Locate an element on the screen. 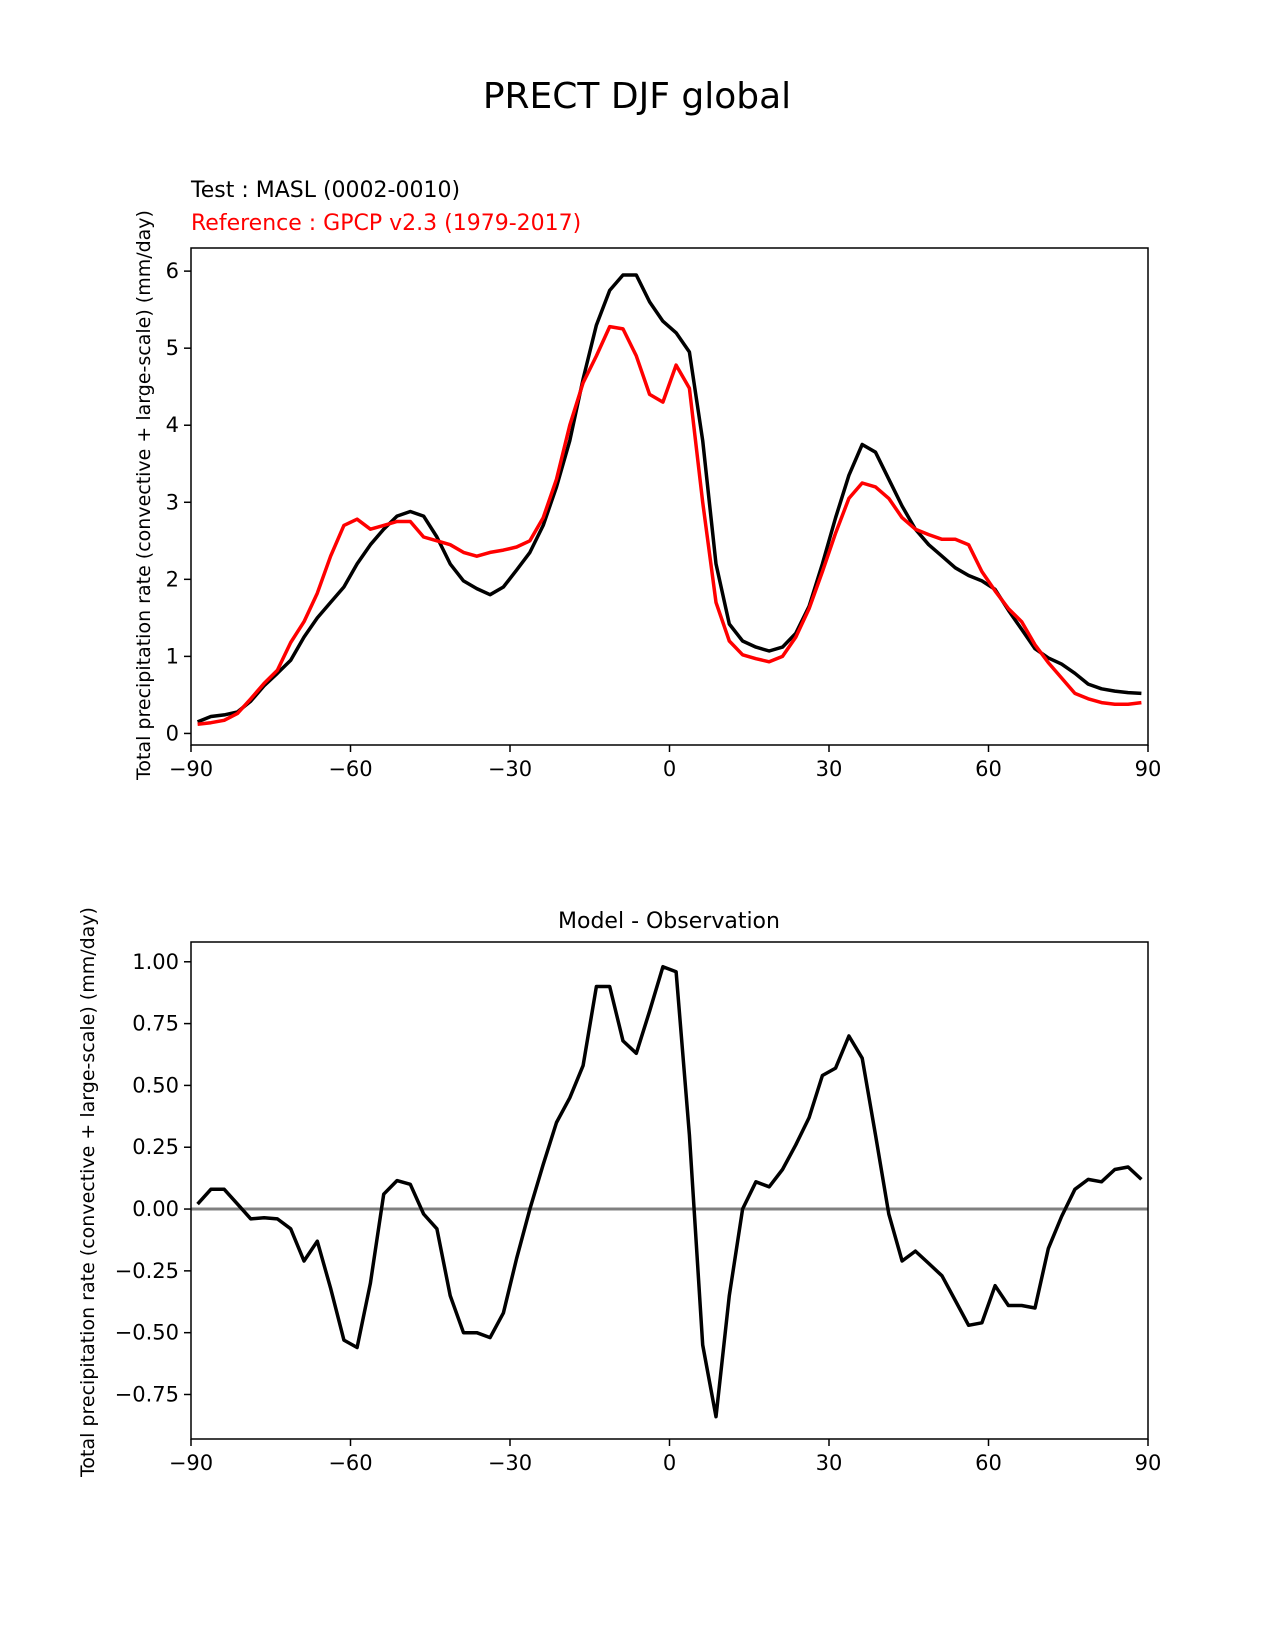  top-y-tick-label: 4 is located at coordinates (172, 425).